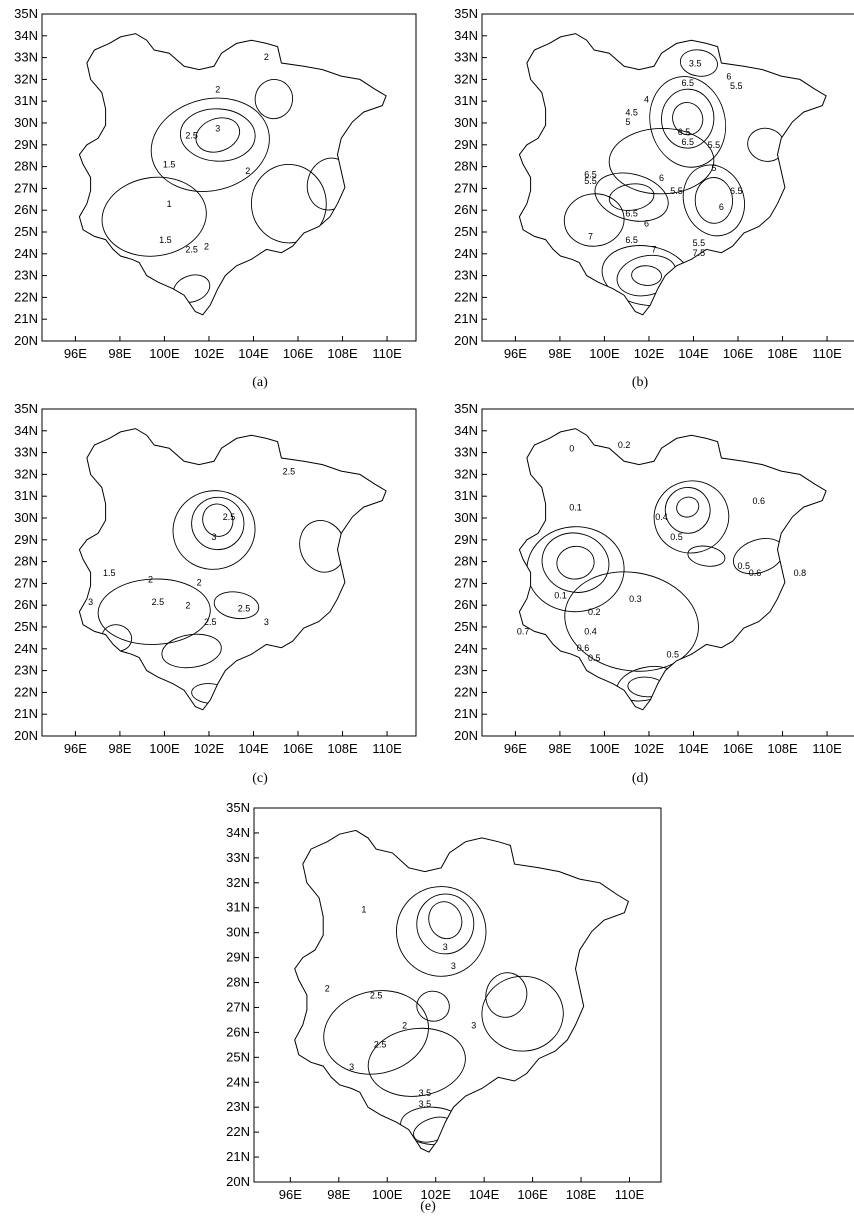  I want to click on lat-tick-label: 23N, so click(238, 1106).